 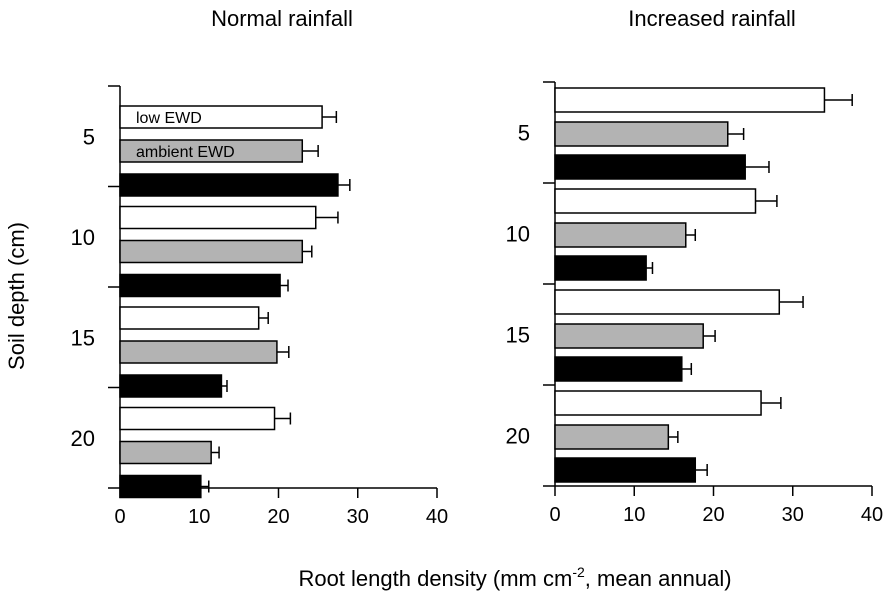 I want to click on x-axis-label-tail: , mean annual), so click(x=658, y=578).